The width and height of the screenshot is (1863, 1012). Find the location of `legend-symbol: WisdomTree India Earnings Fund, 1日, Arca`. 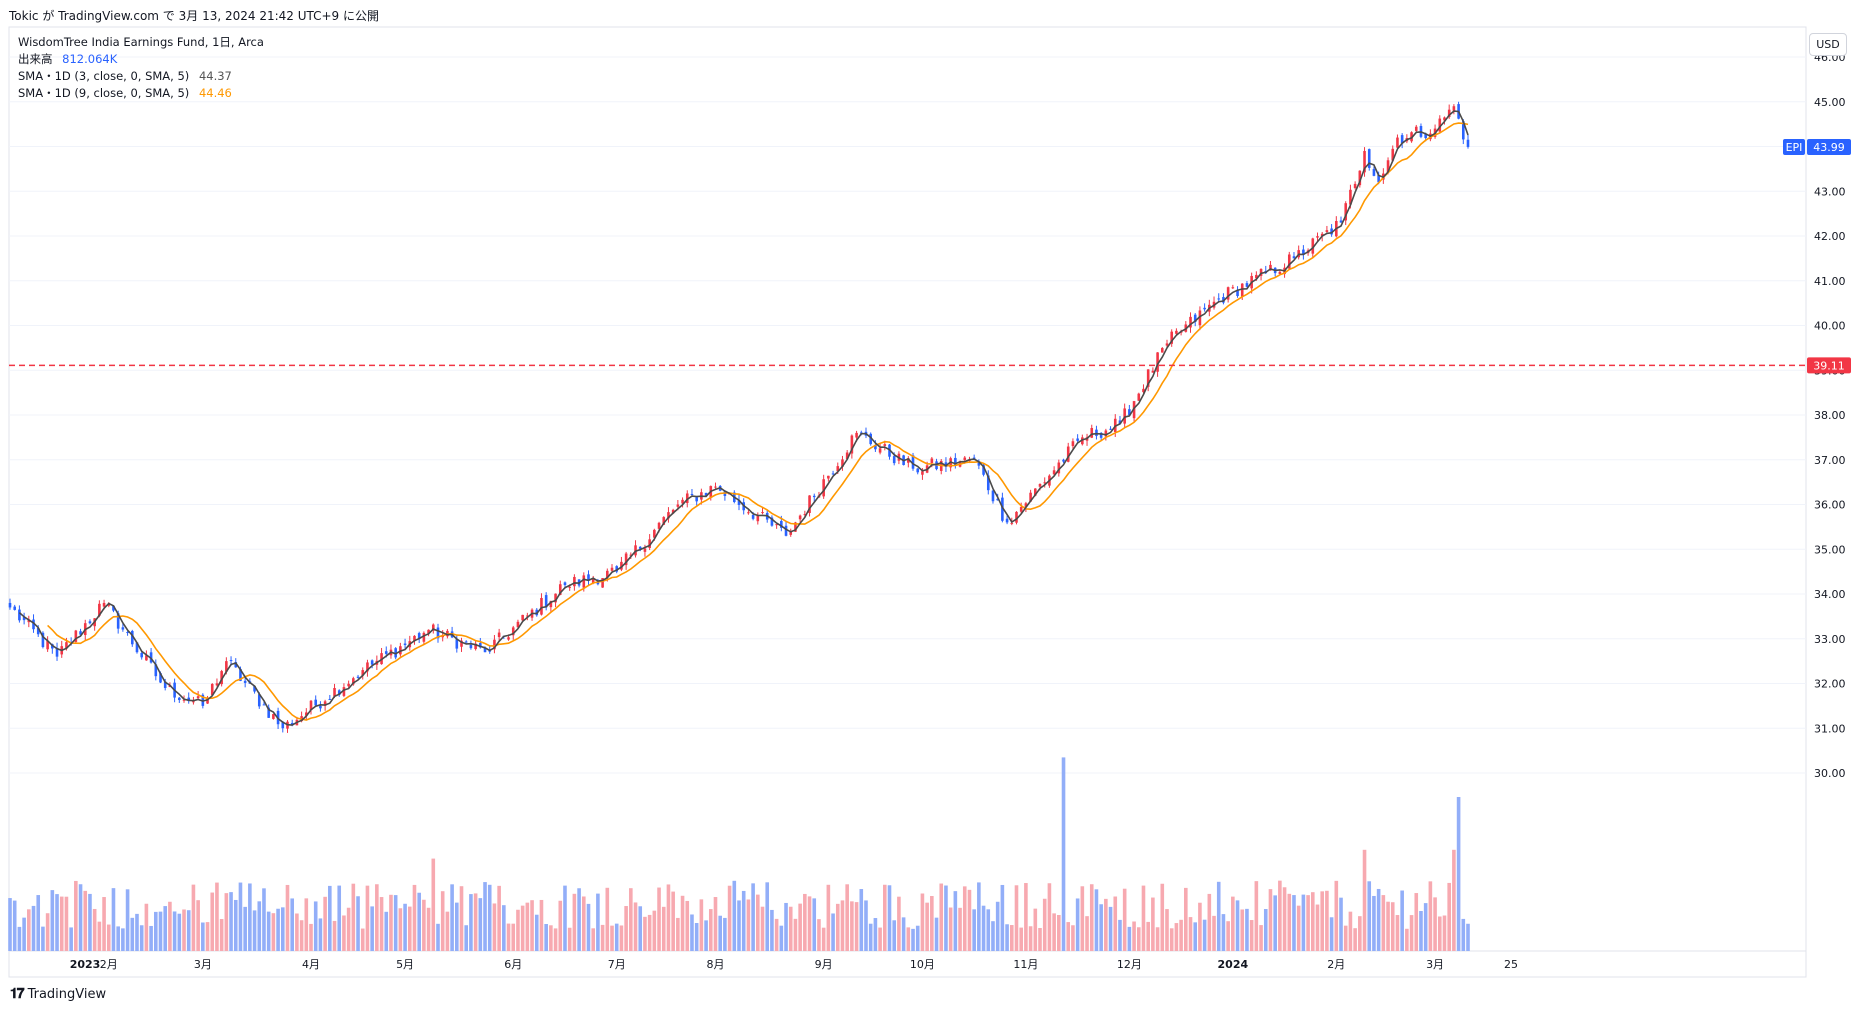

legend-symbol: WisdomTree India Earnings Fund, 1日, Arca is located at coordinates (141, 42).